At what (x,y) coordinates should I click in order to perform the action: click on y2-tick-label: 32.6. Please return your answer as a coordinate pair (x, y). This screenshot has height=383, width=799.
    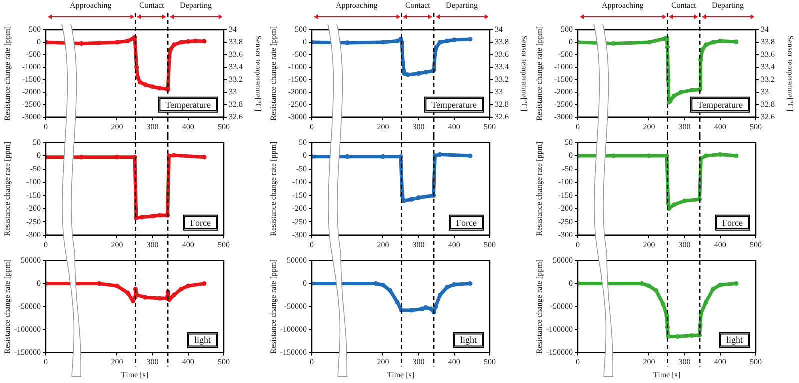
    Looking at the image, I should click on (502, 117).